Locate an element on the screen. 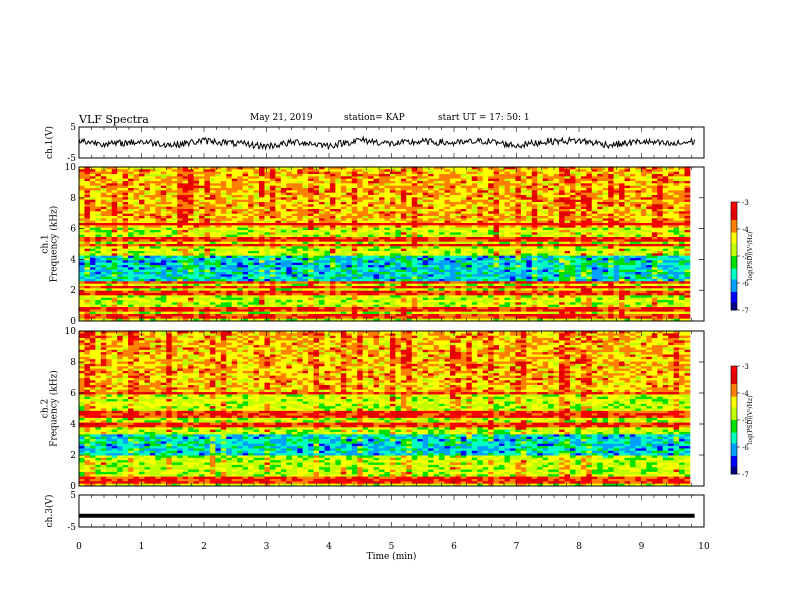 This screenshot has width=792, height=612. ch1-trace is located at coordinates (387, 143).